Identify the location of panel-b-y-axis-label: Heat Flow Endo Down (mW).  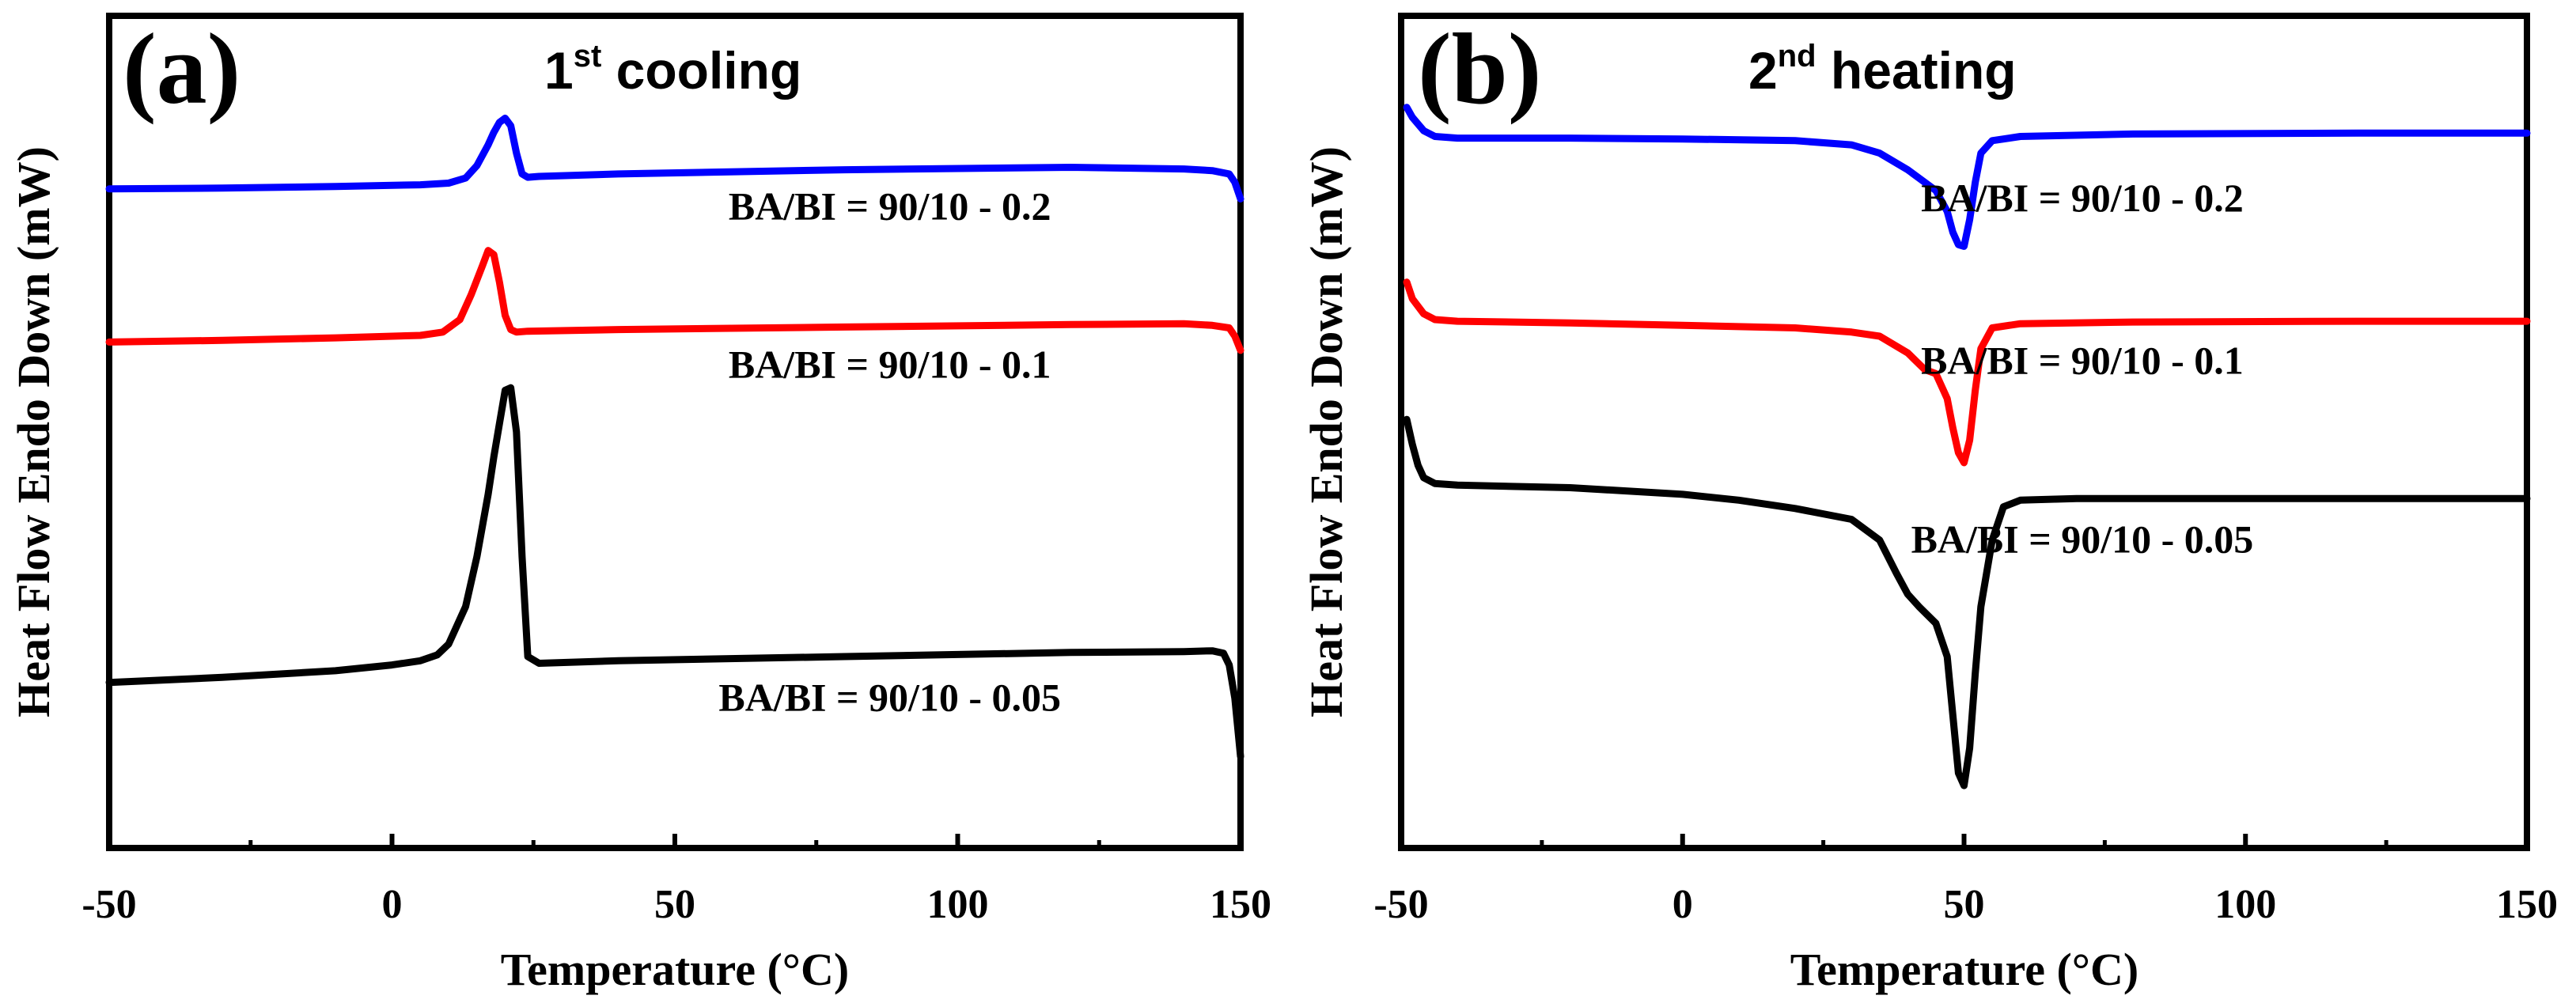
(1326, 431).